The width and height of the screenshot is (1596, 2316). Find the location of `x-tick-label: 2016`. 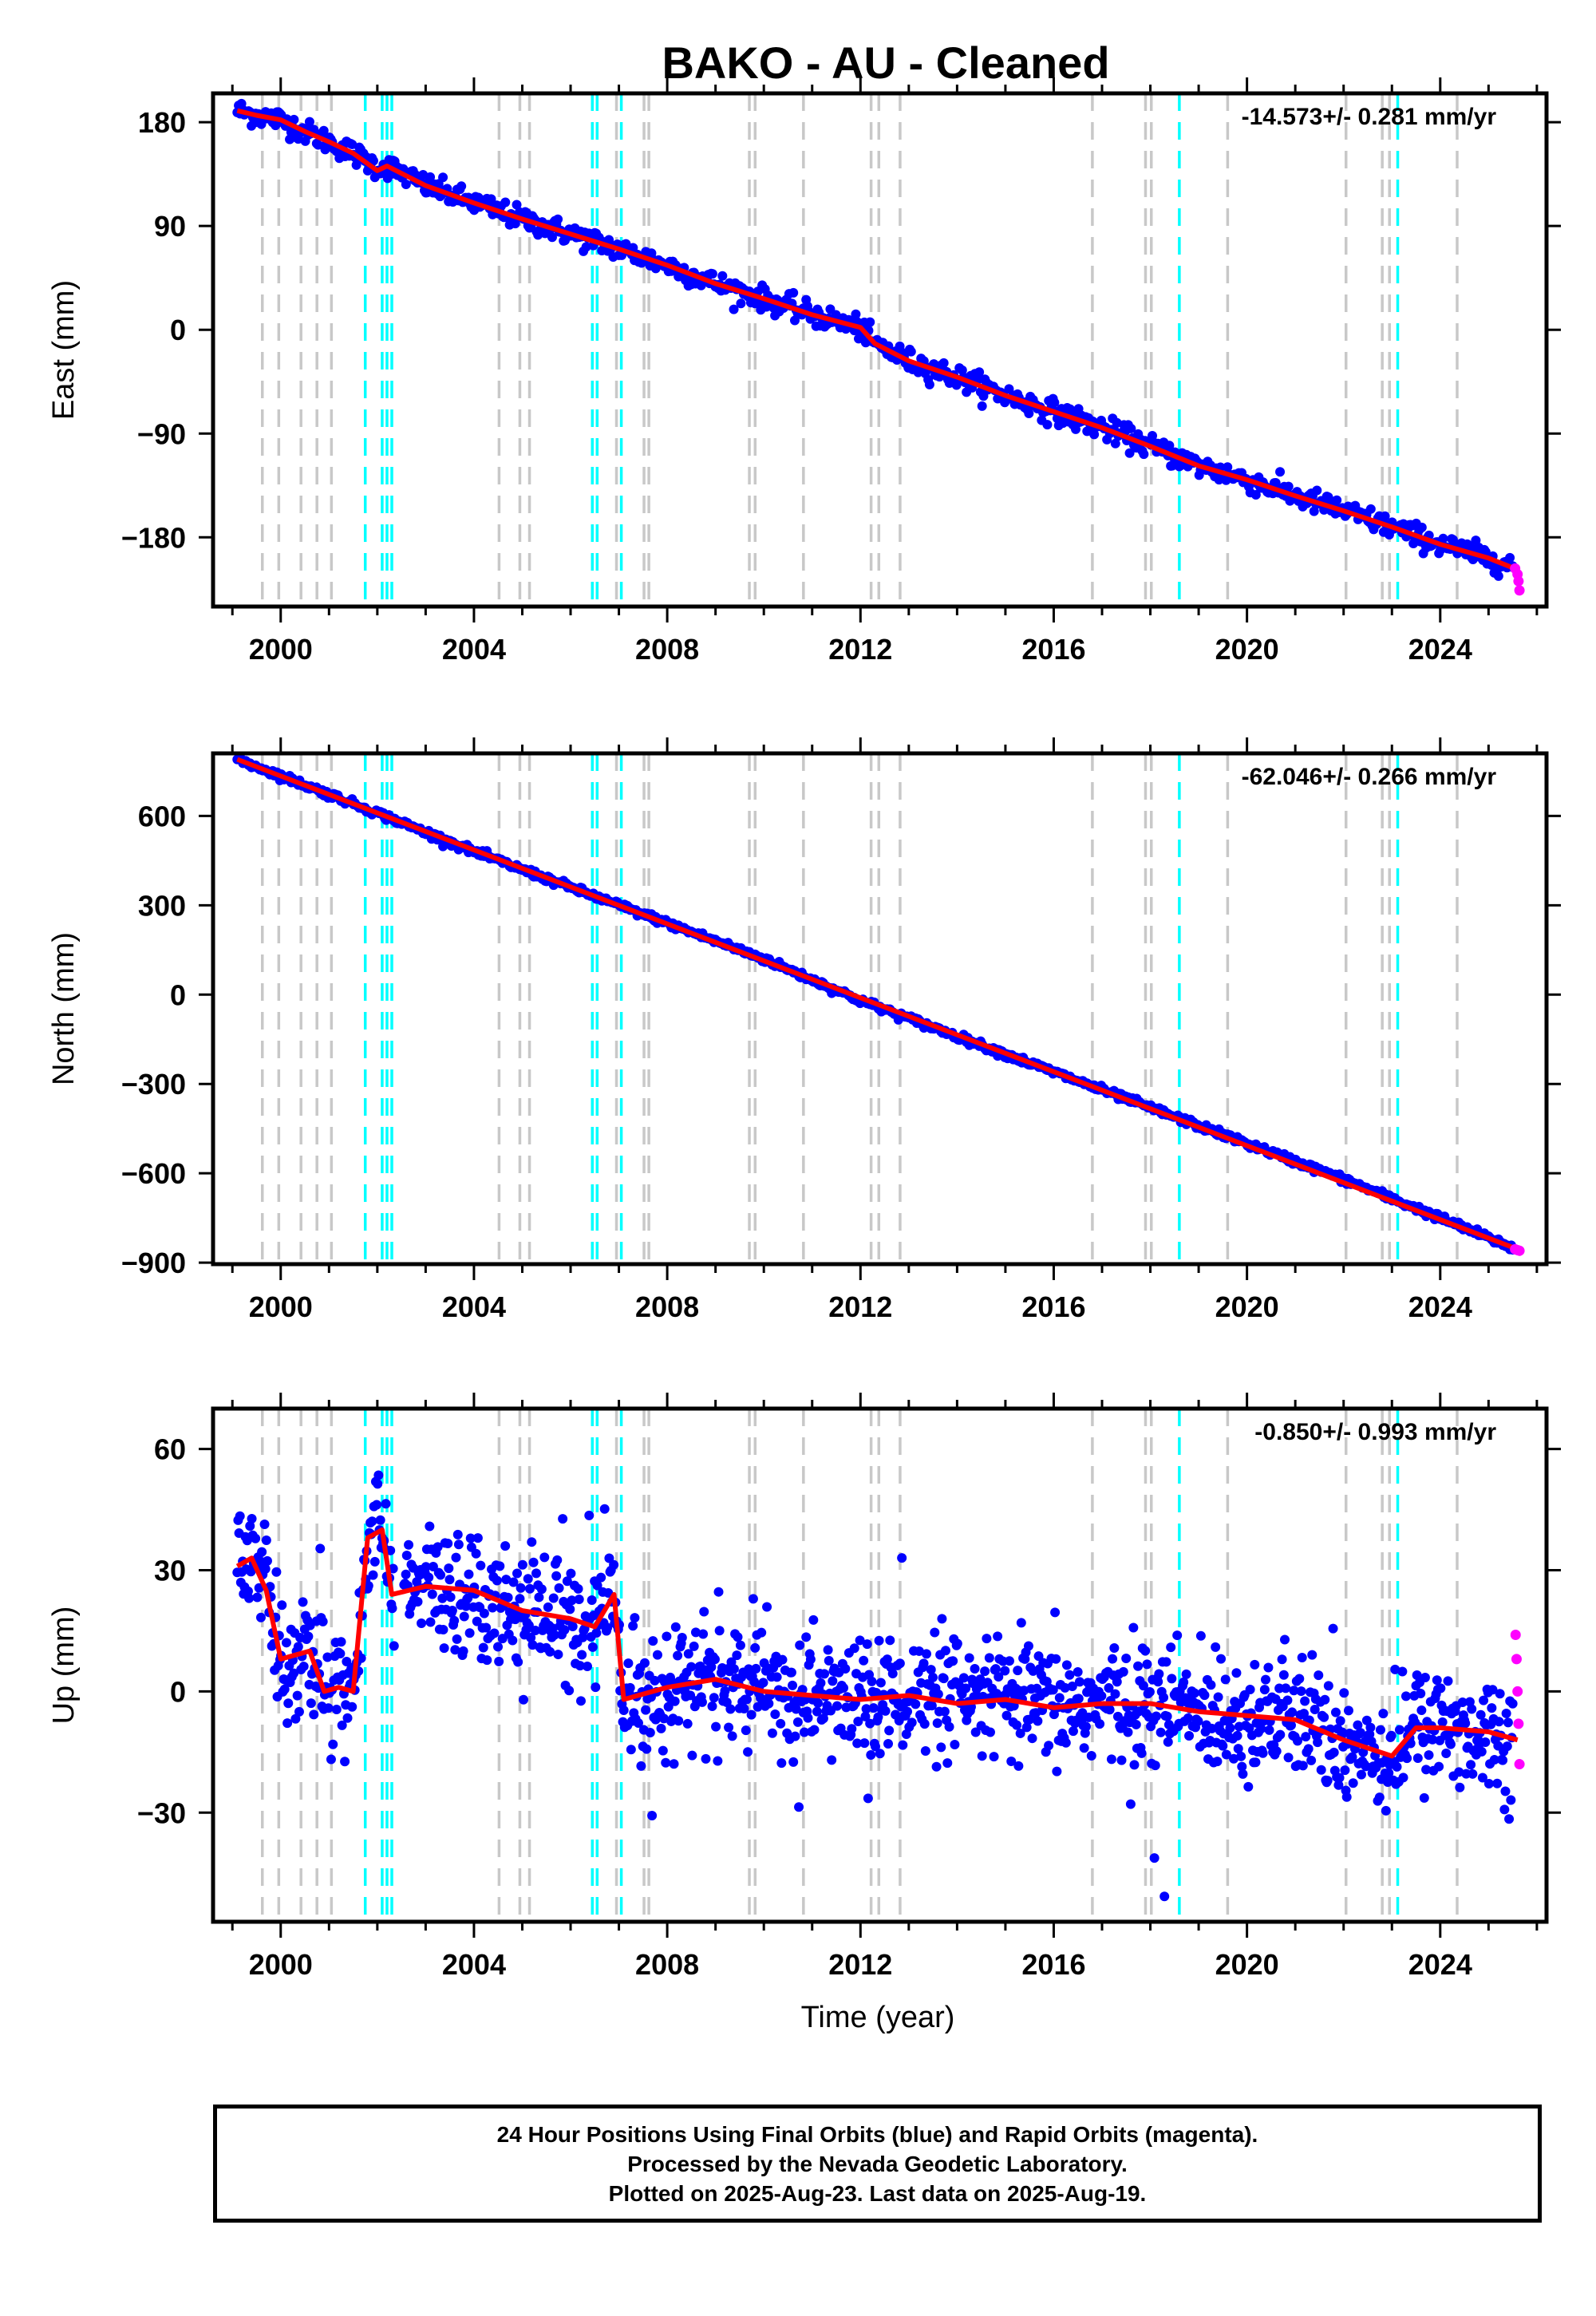

x-tick-label: 2016 is located at coordinates (1053, 649).